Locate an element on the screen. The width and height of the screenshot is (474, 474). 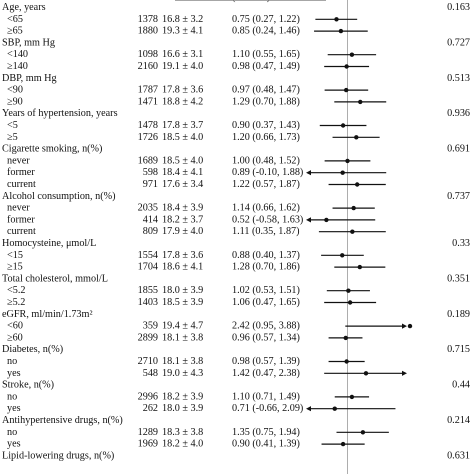
ci-text: 0.98 (0.57, 1.39) is located at coordinates (266, 361).